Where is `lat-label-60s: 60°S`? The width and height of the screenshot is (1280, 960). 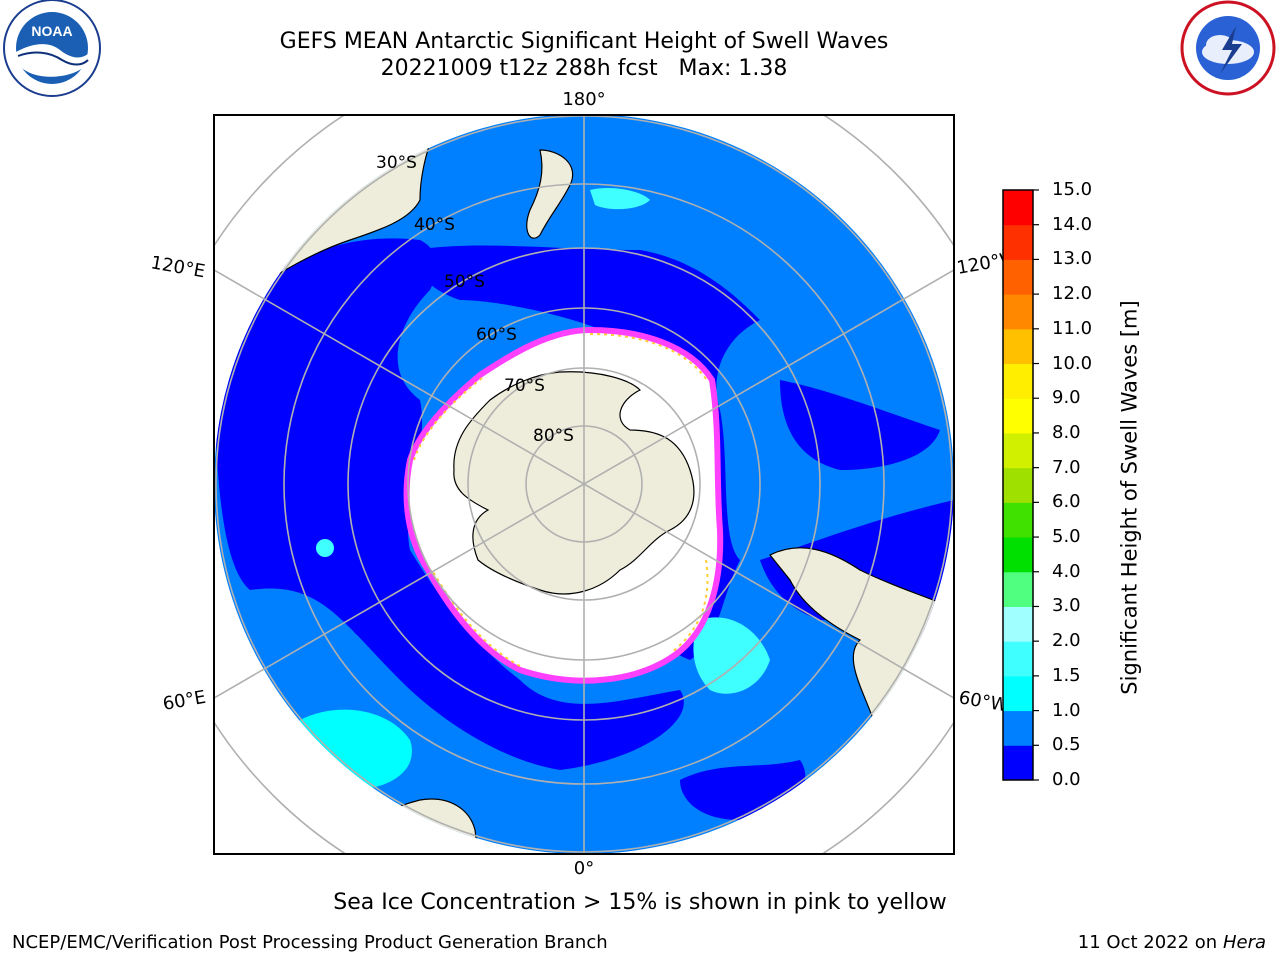
lat-label-60s: 60°S is located at coordinates (496, 335).